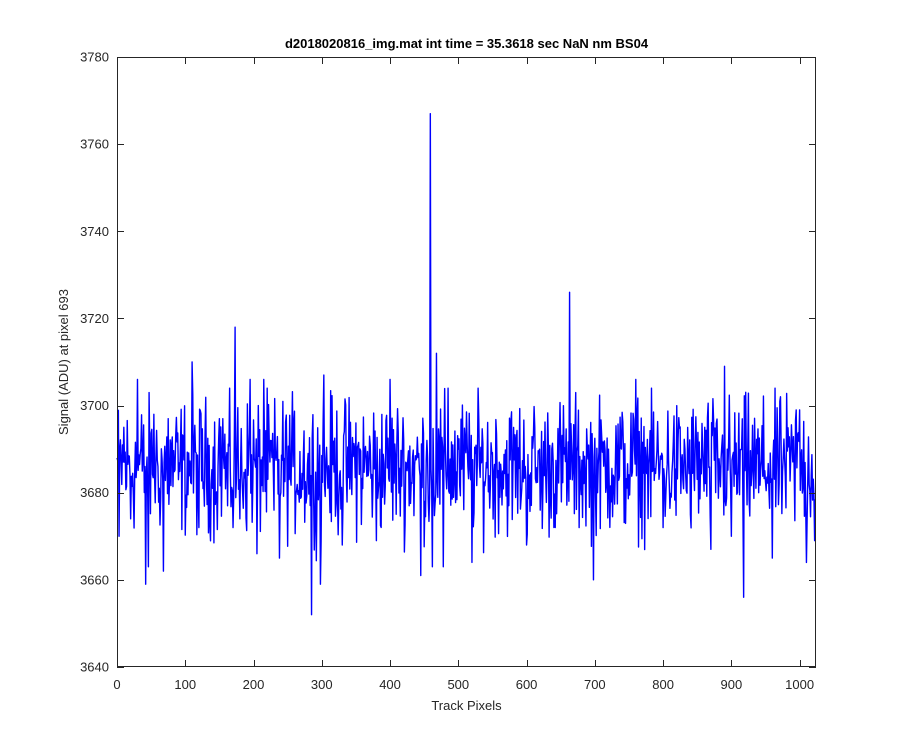 This screenshot has height=750, width=900. What do you see at coordinates (595, 684) in the screenshot?
I see `x-tick-label-700: 700` at bounding box center [595, 684].